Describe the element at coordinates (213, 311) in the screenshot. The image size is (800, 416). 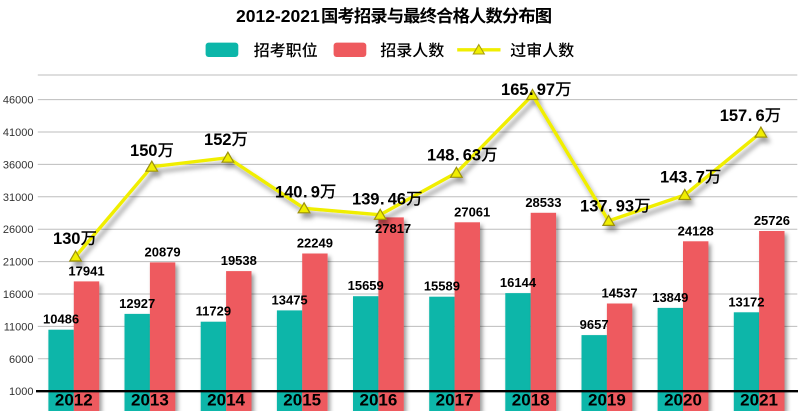
I see `svg-text: 11729` at that location.